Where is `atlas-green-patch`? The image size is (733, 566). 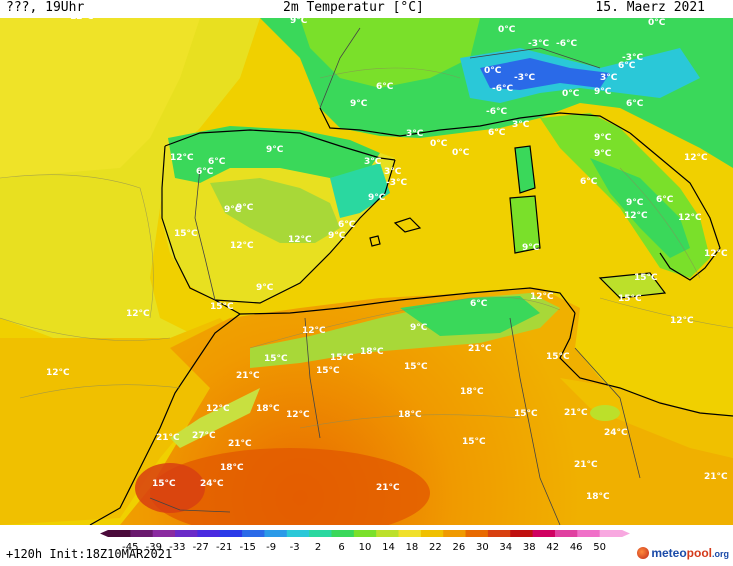
atlas-green-patch is located at coordinates (470, 316).